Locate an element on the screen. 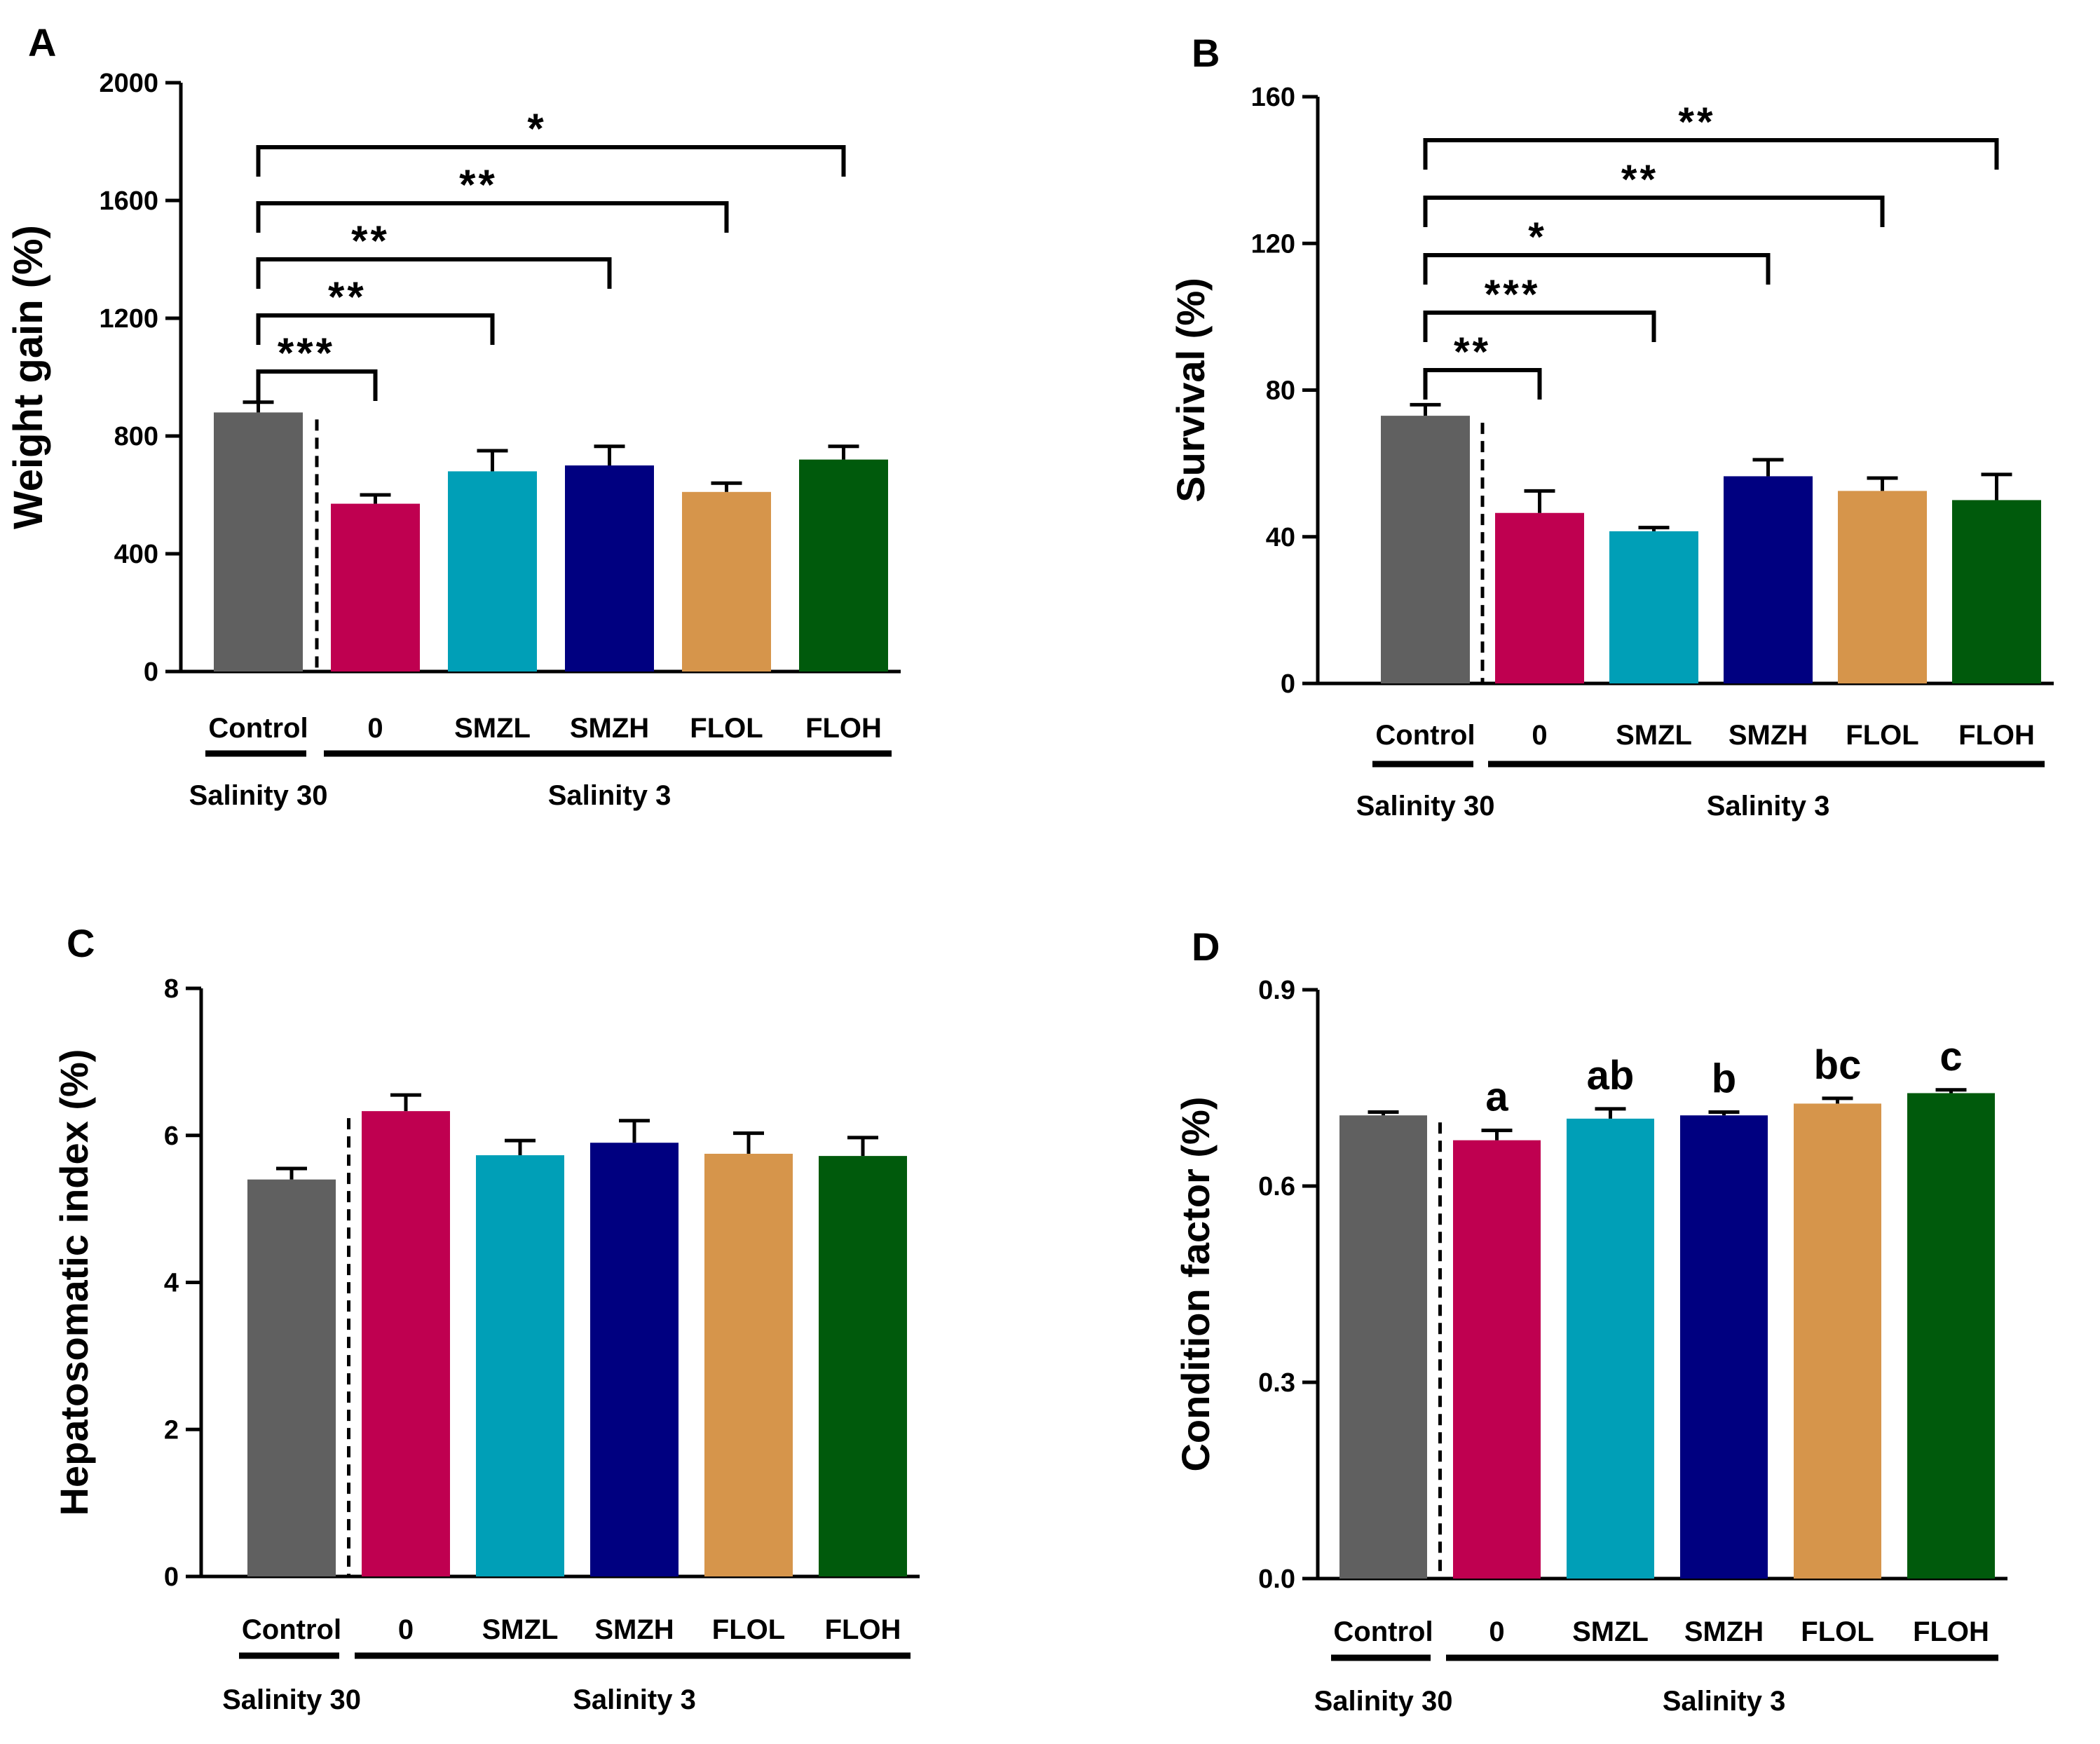 This screenshot has height=1744, width=2100. panel-letter: B is located at coordinates (1206, 53).